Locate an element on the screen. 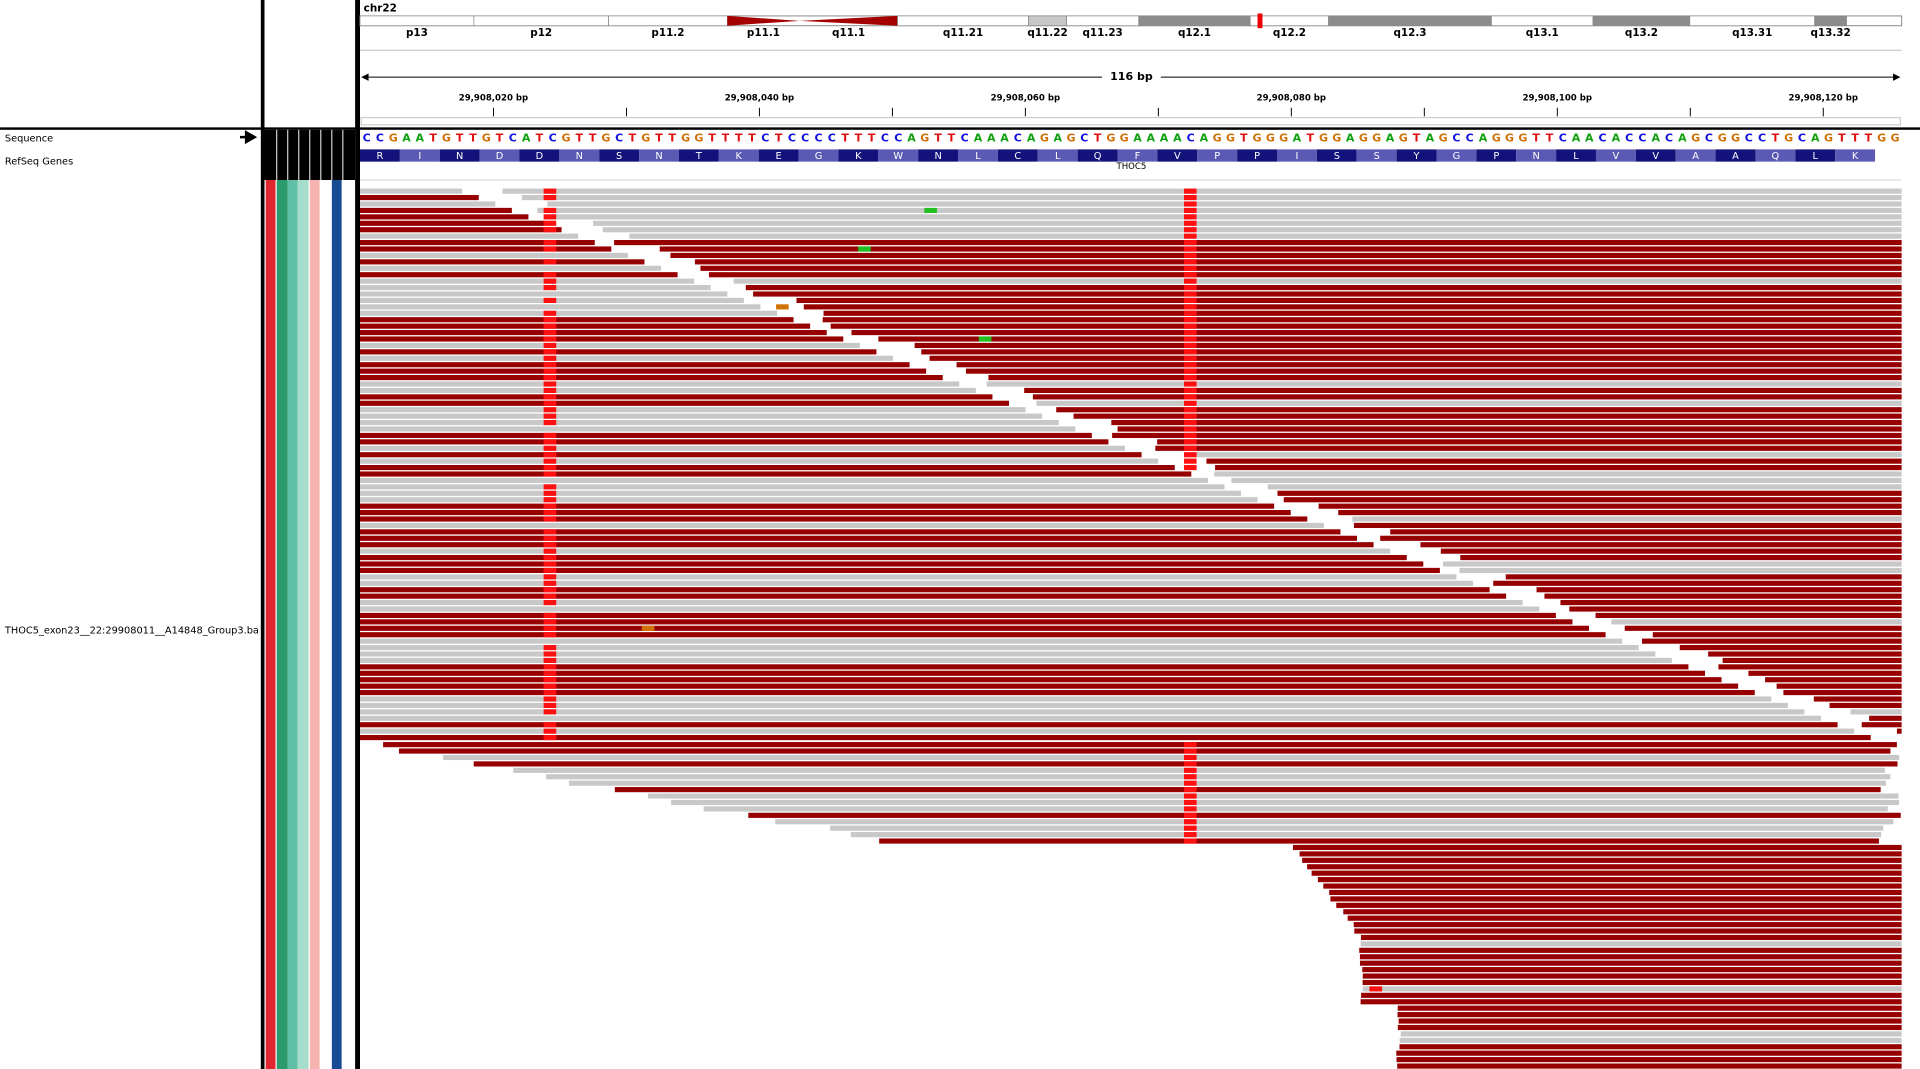 This screenshot has height=1069, width=1920. strand-arrow is located at coordinates (249, 137).